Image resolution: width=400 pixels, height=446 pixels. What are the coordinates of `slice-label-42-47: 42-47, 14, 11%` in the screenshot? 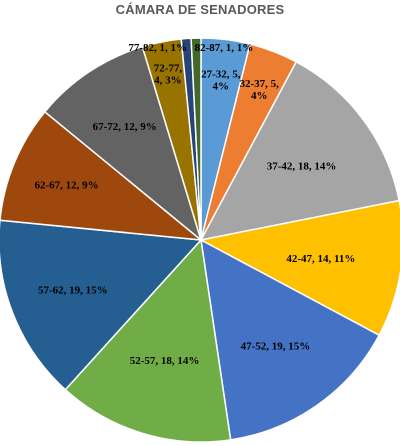 It's located at (320, 259).